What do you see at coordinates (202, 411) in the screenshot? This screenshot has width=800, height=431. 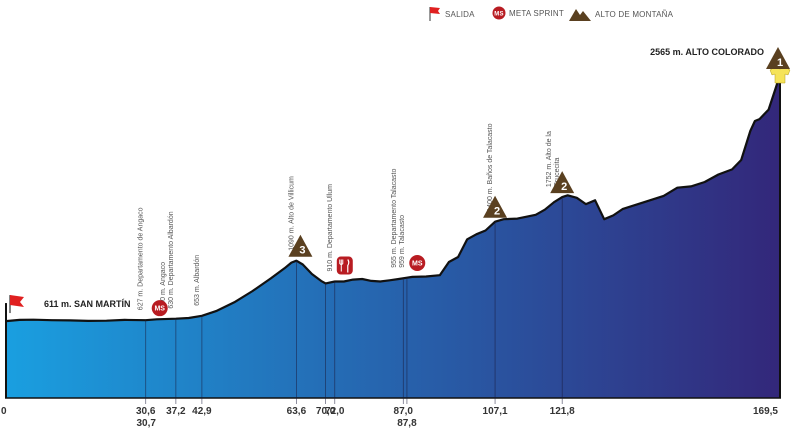 I see `km-tick-label-4: 42,9` at bounding box center [202, 411].